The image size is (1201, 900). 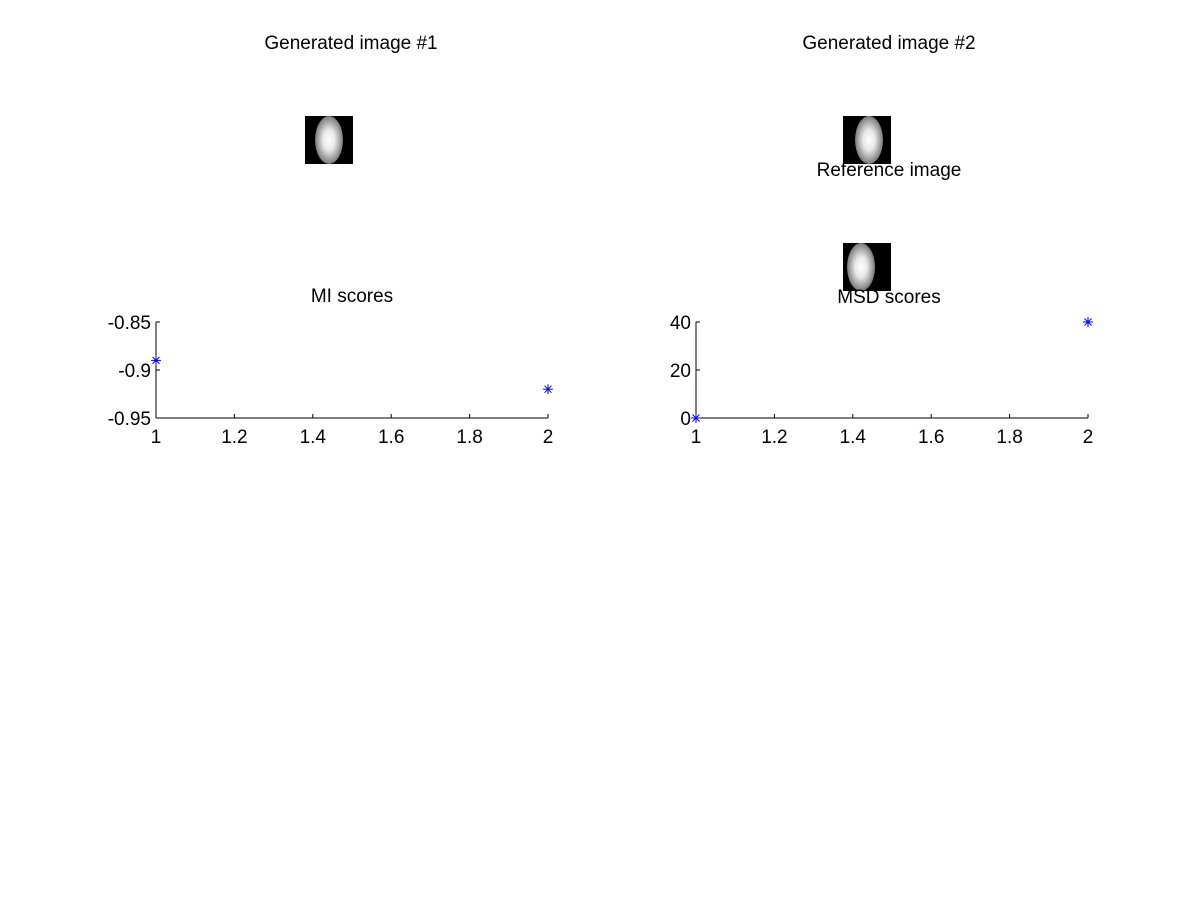 I want to click on msd-chart-title: MSD scores, so click(x=889, y=297).